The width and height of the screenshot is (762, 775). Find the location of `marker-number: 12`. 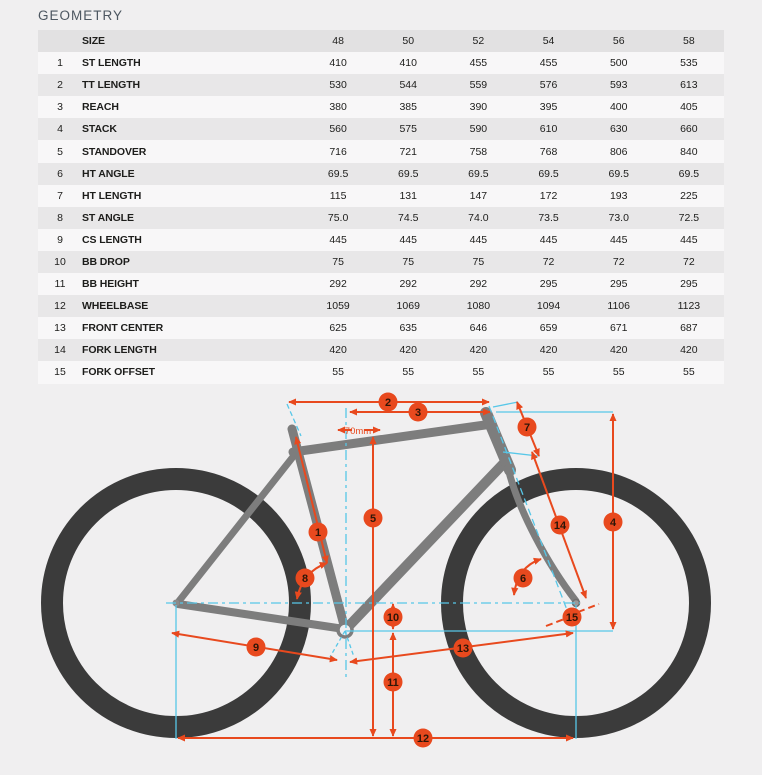

marker-number: 12 is located at coordinates (423, 739).